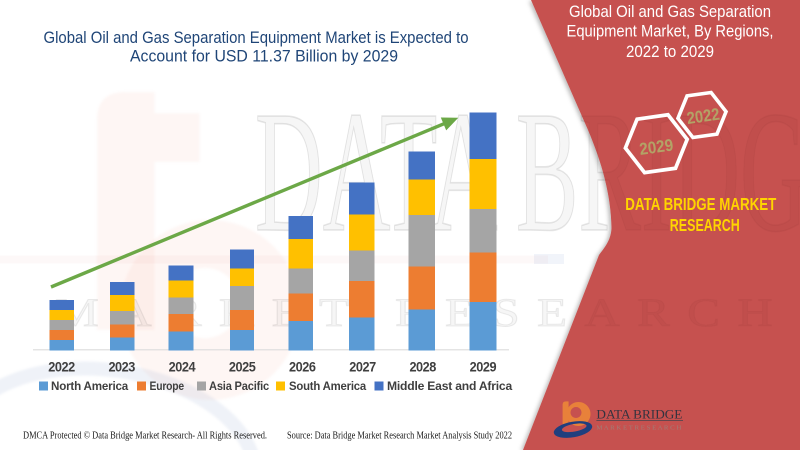 This screenshot has height=450, width=800. I want to click on svg-text: Asia Pacific, so click(239, 387).